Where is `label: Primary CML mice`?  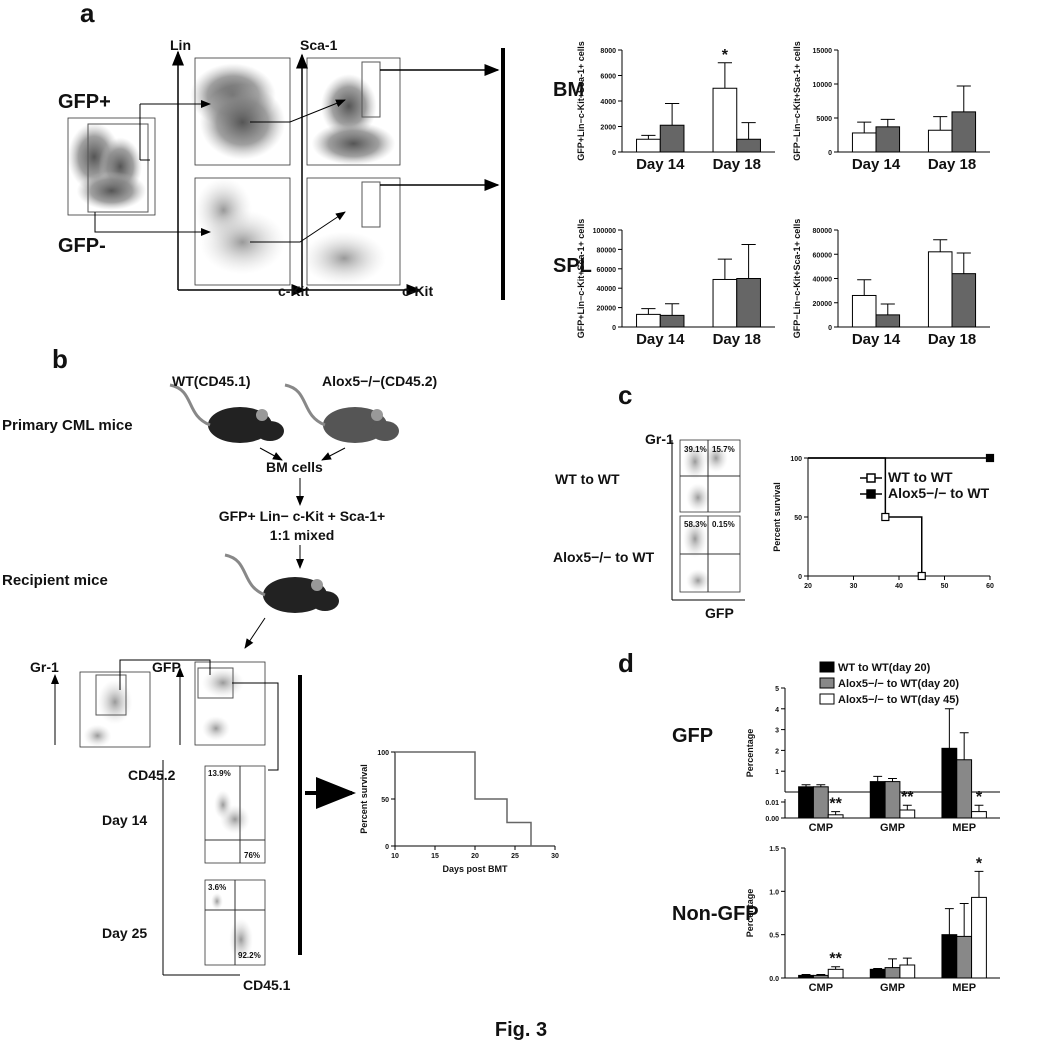
label: Primary CML mice is located at coordinates (67, 425).